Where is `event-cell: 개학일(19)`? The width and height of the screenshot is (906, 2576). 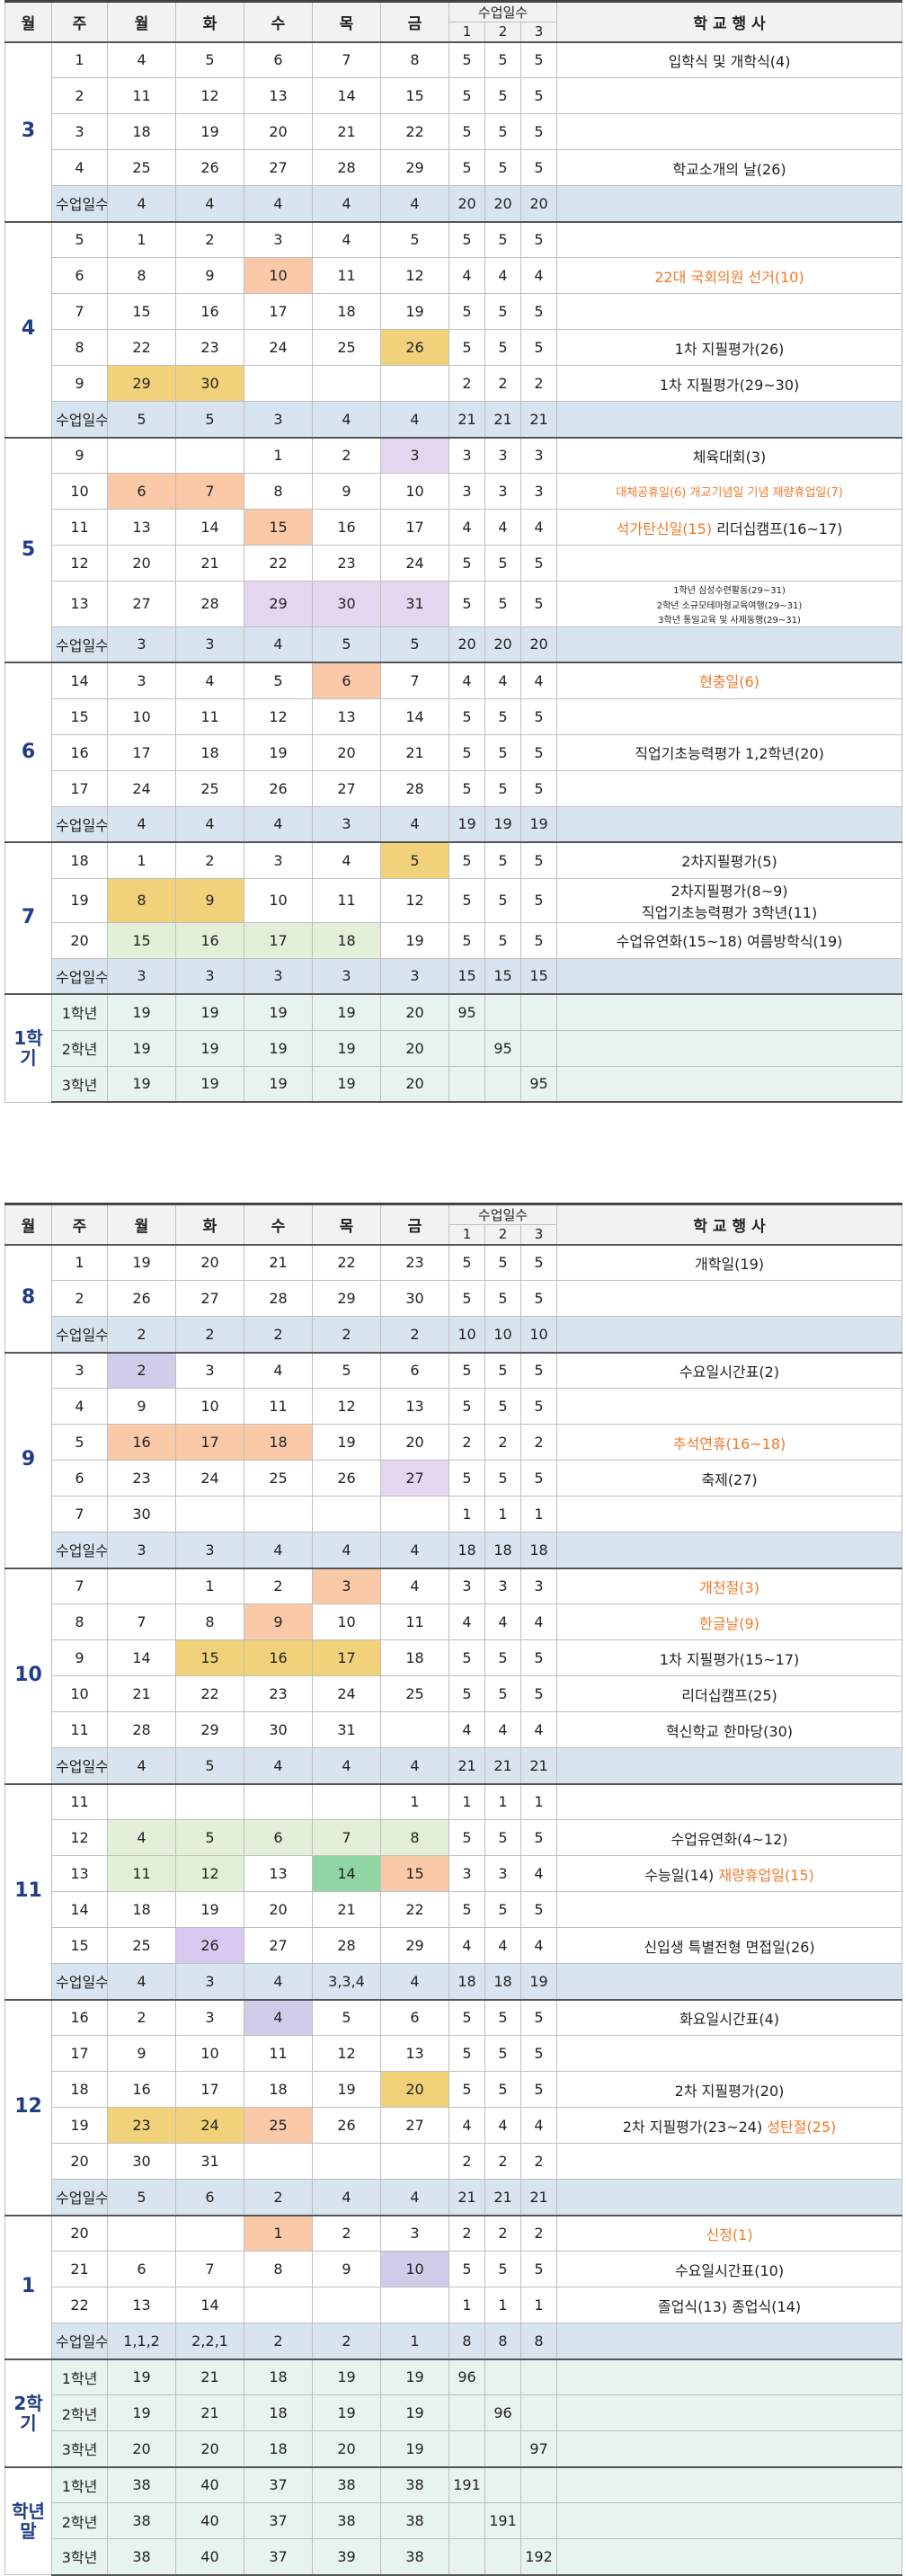
event-cell: 개학일(19) is located at coordinates (729, 1262).